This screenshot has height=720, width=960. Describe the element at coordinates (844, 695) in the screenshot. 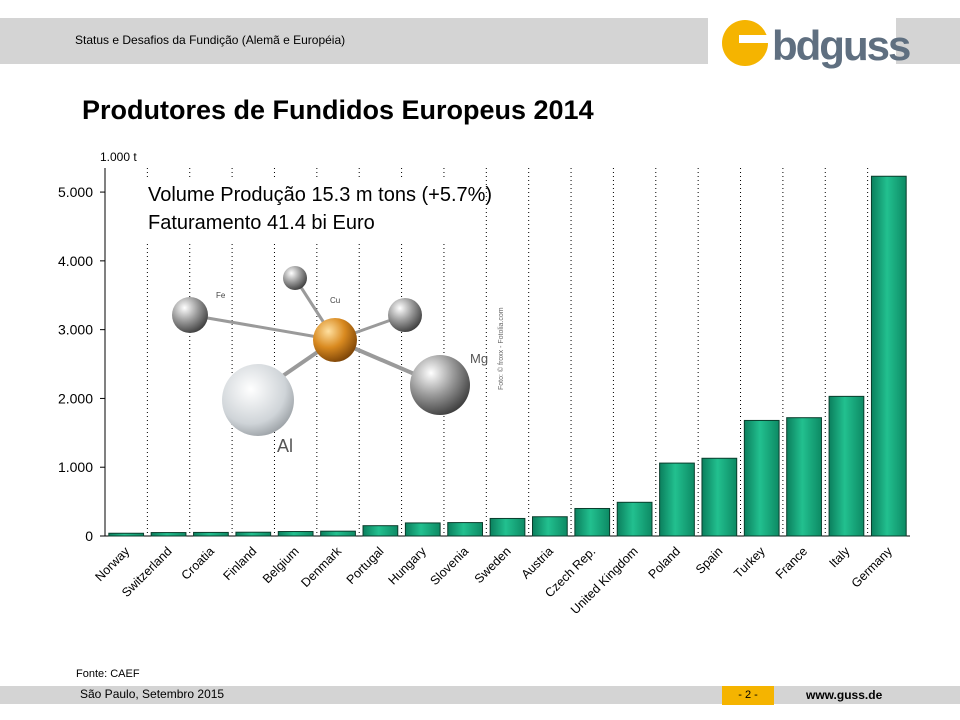

I see `footer-url: www.guss.de` at that location.